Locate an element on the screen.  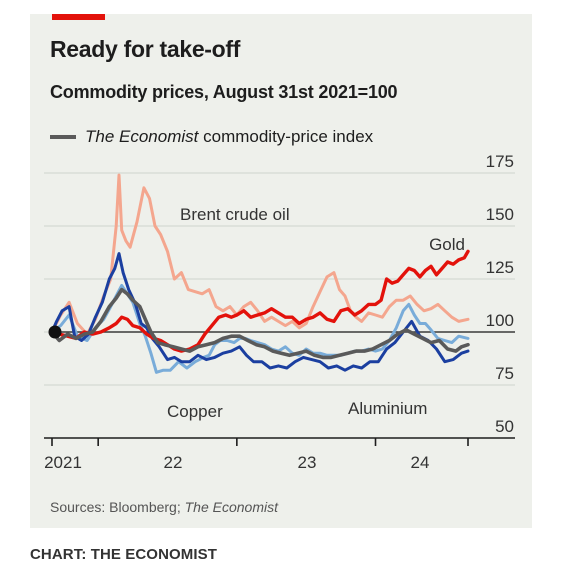
base-marker is located at coordinates (55, 332).